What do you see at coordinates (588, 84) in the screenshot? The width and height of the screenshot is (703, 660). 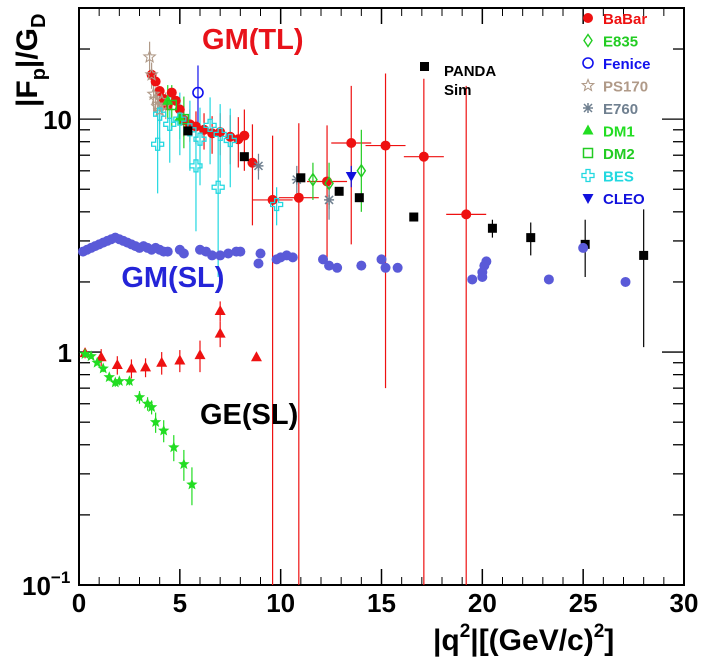 I see `legend-ps170-marker` at bounding box center [588, 84].